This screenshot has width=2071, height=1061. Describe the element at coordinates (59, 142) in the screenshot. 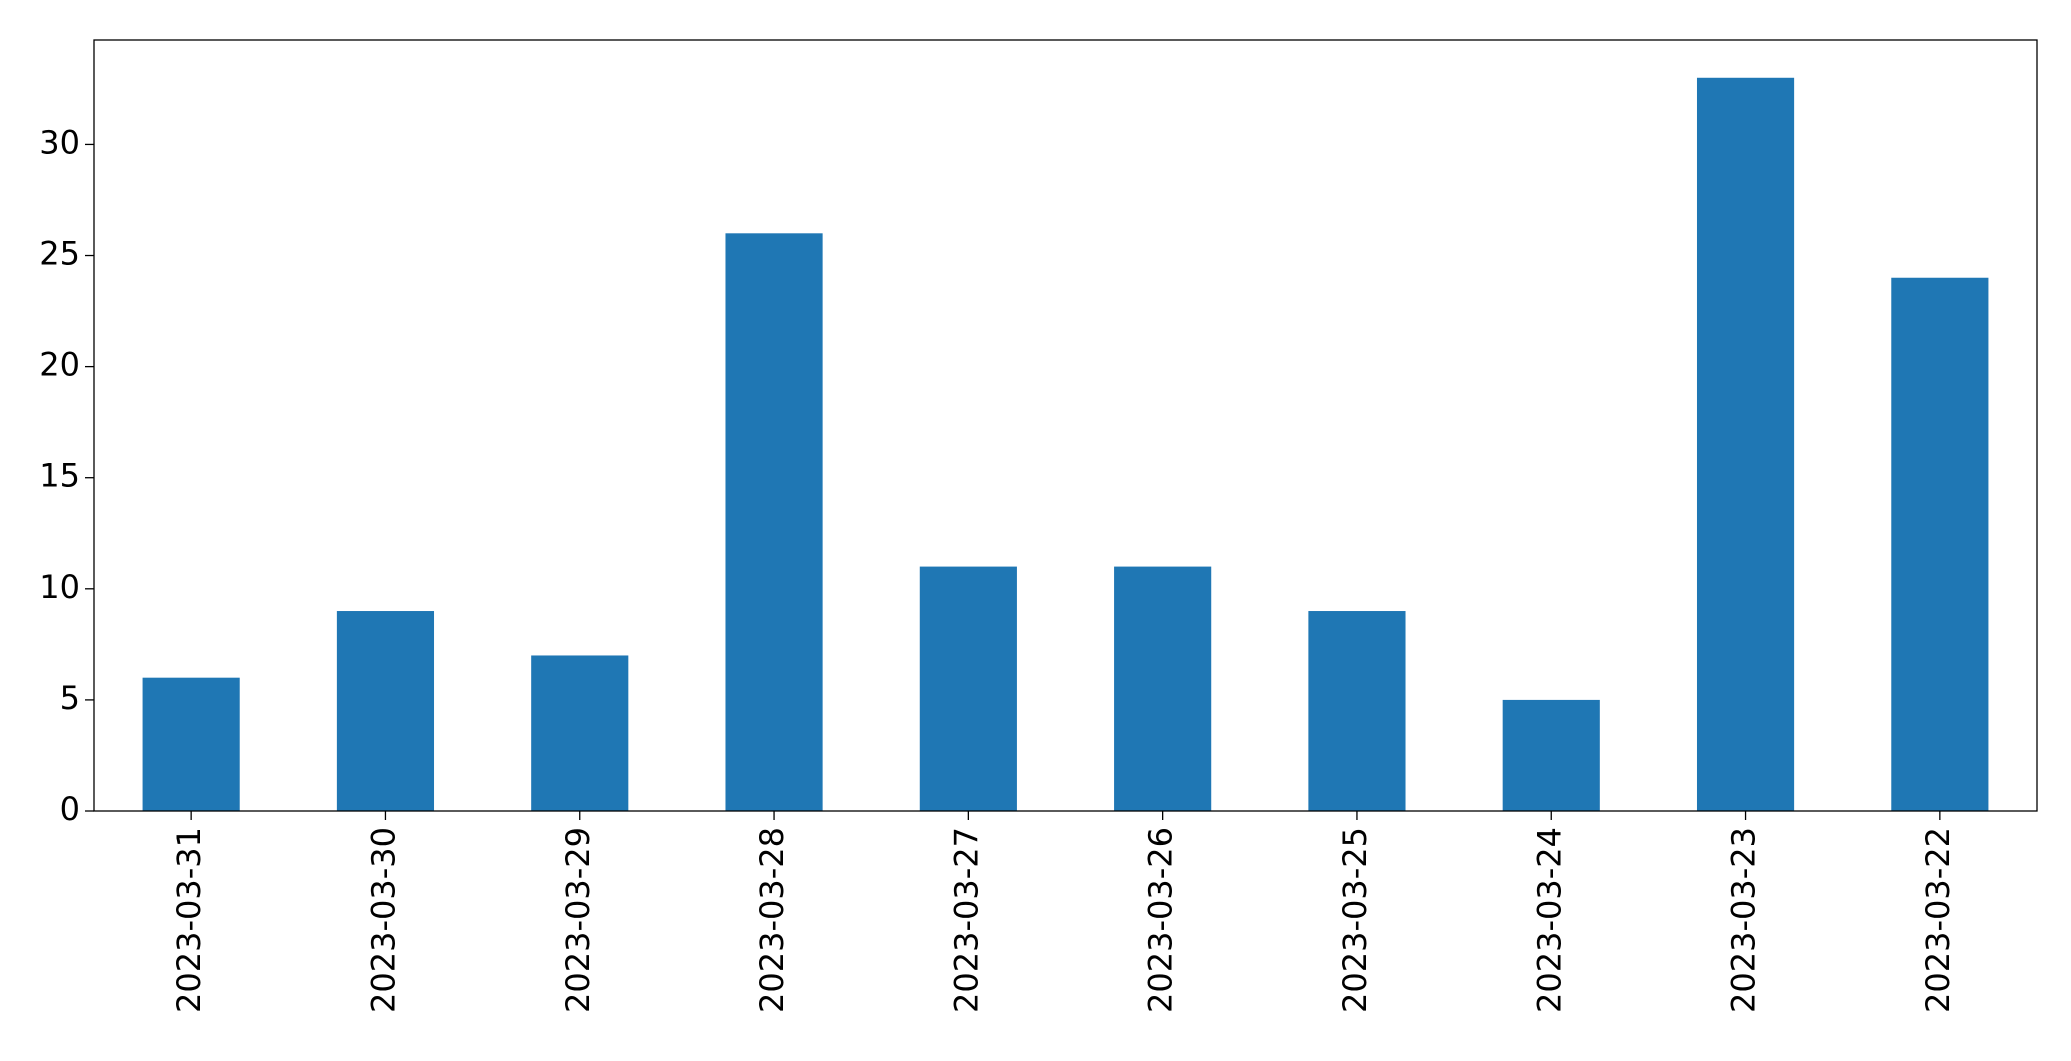

I see `y-tick-label: 30` at that location.